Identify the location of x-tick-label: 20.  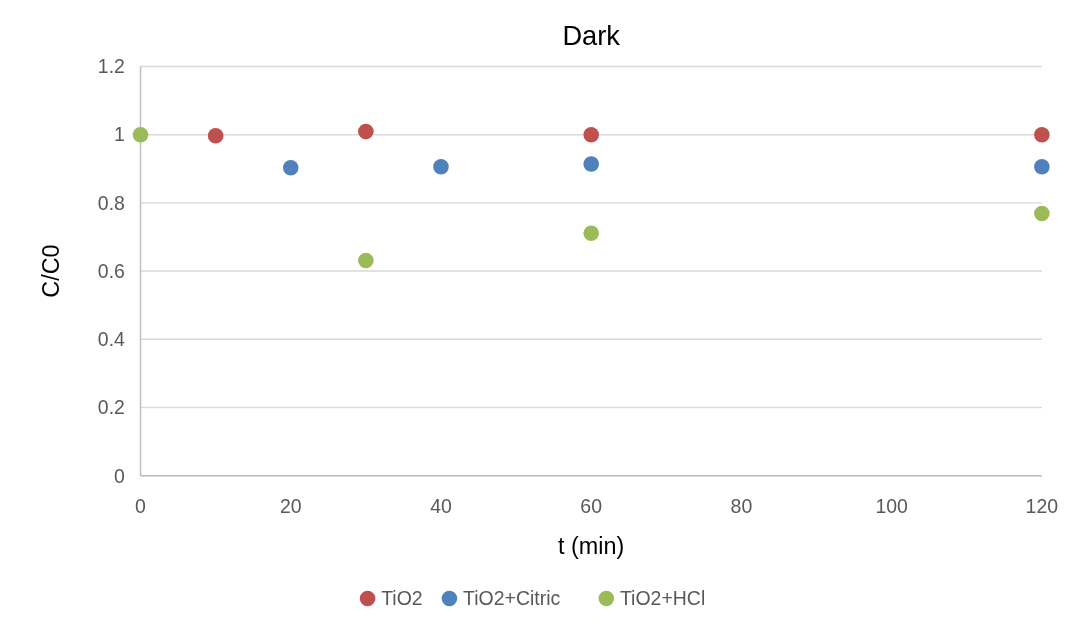
(290, 505).